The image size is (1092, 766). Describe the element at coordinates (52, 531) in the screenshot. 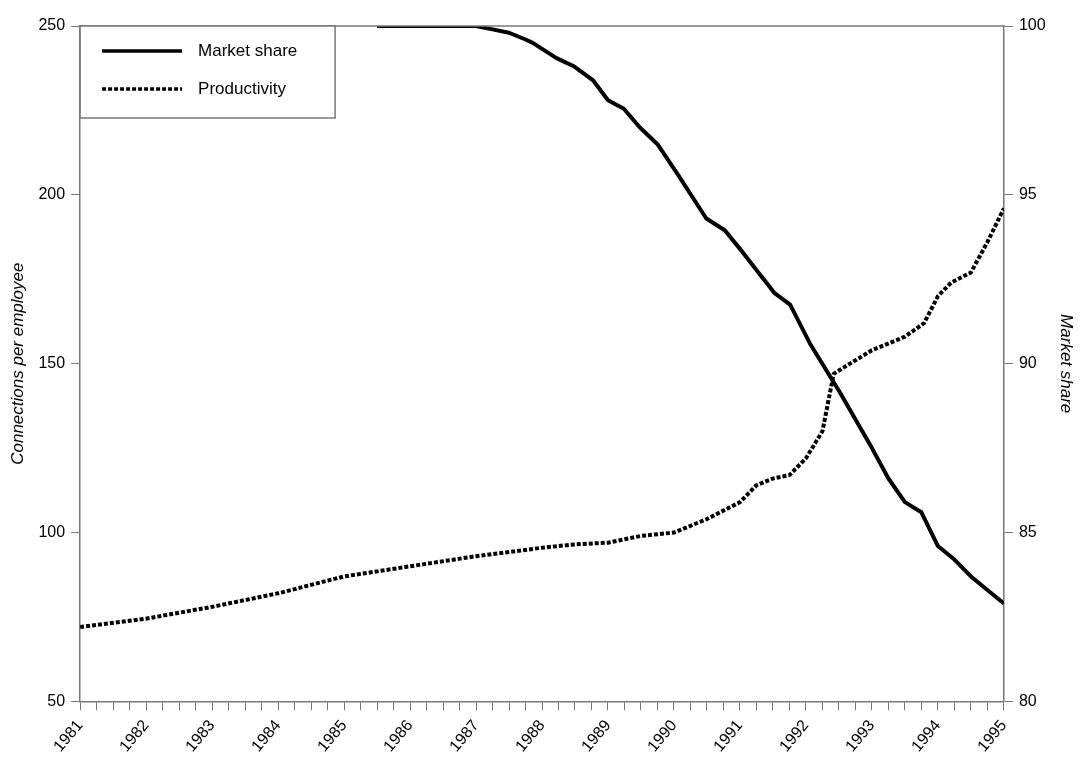

I see `y-tick-label: 100` at that location.